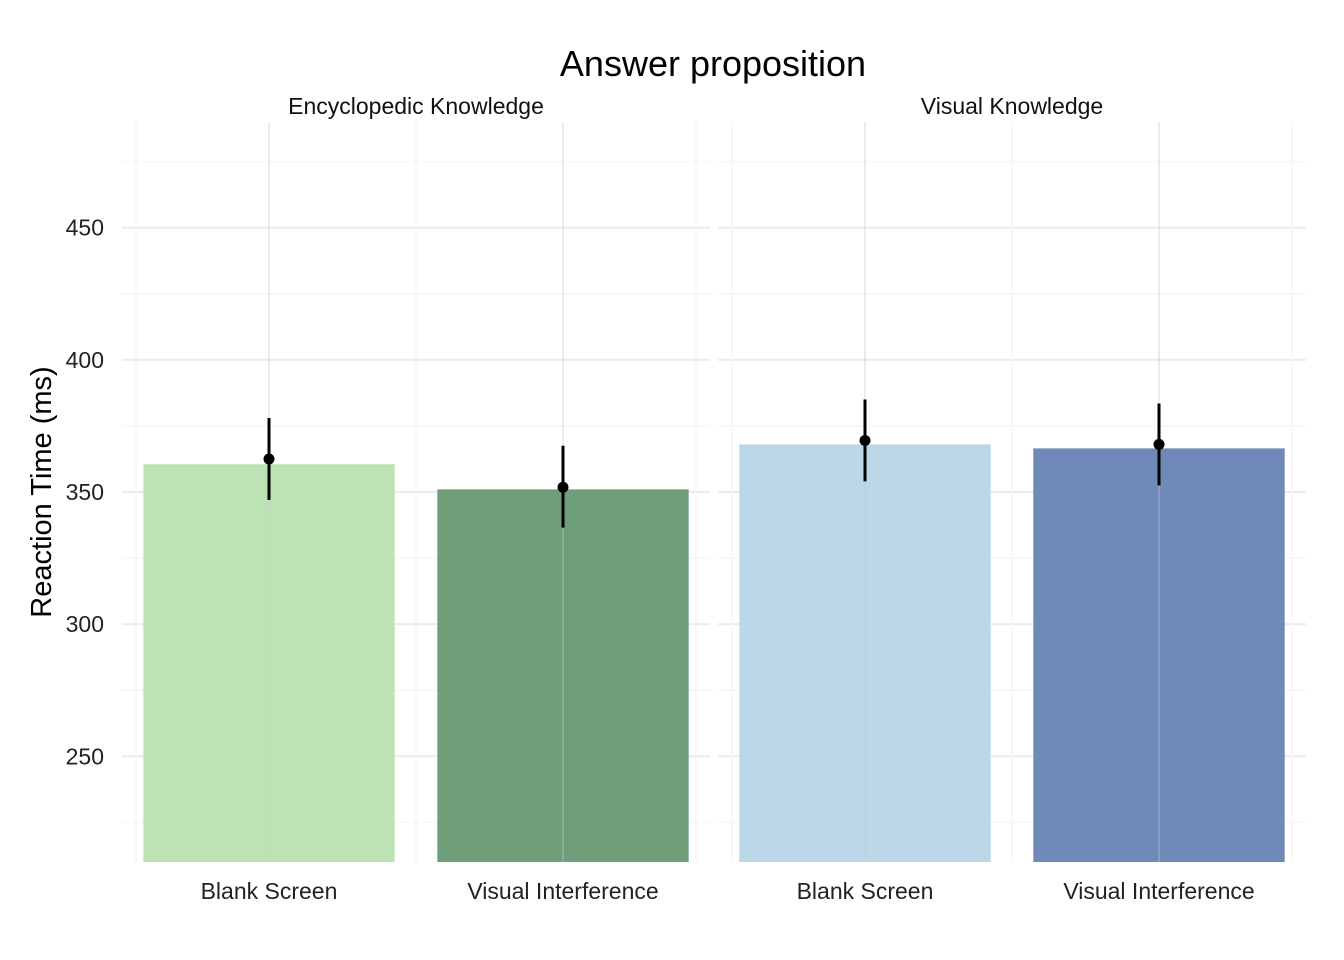 This screenshot has width=1344, height=960. Describe the element at coordinates (85, 624) in the screenshot. I see `y-tick-label: 300` at that location.